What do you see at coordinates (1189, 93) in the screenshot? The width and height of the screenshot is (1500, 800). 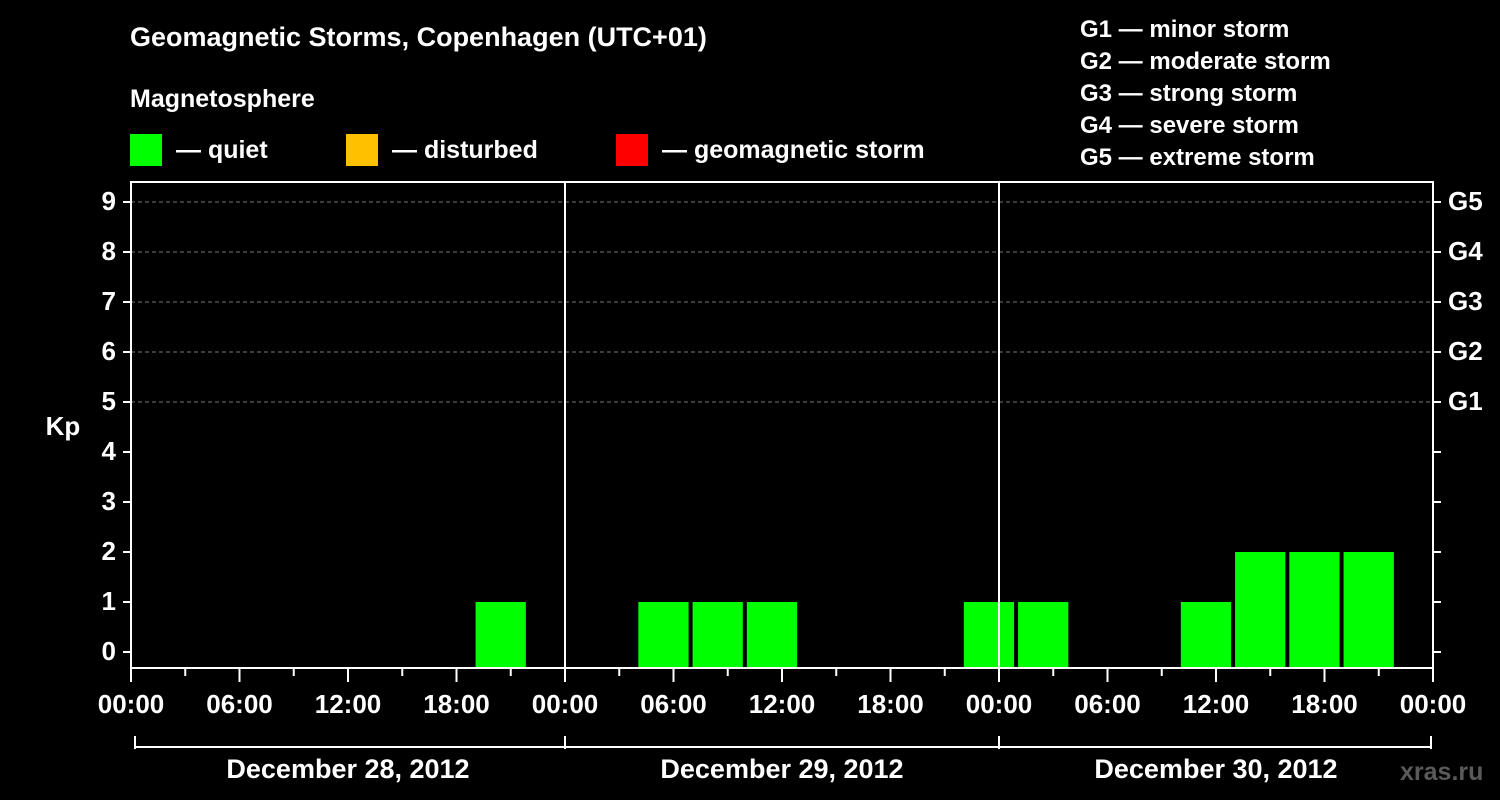 I see `g-level-g3: G3 — strong storm` at bounding box center [1189, 93].